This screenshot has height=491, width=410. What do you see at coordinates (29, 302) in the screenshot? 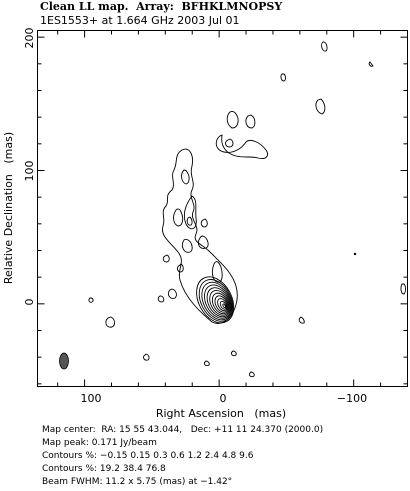
I see `y-tick-label: 0` at bounding box center [29, 302].